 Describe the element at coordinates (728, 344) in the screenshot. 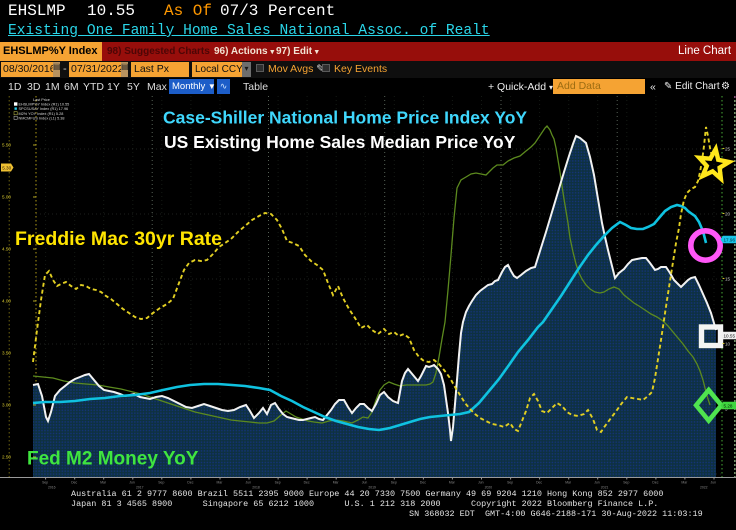

I see `svg-text: 10` at that location.